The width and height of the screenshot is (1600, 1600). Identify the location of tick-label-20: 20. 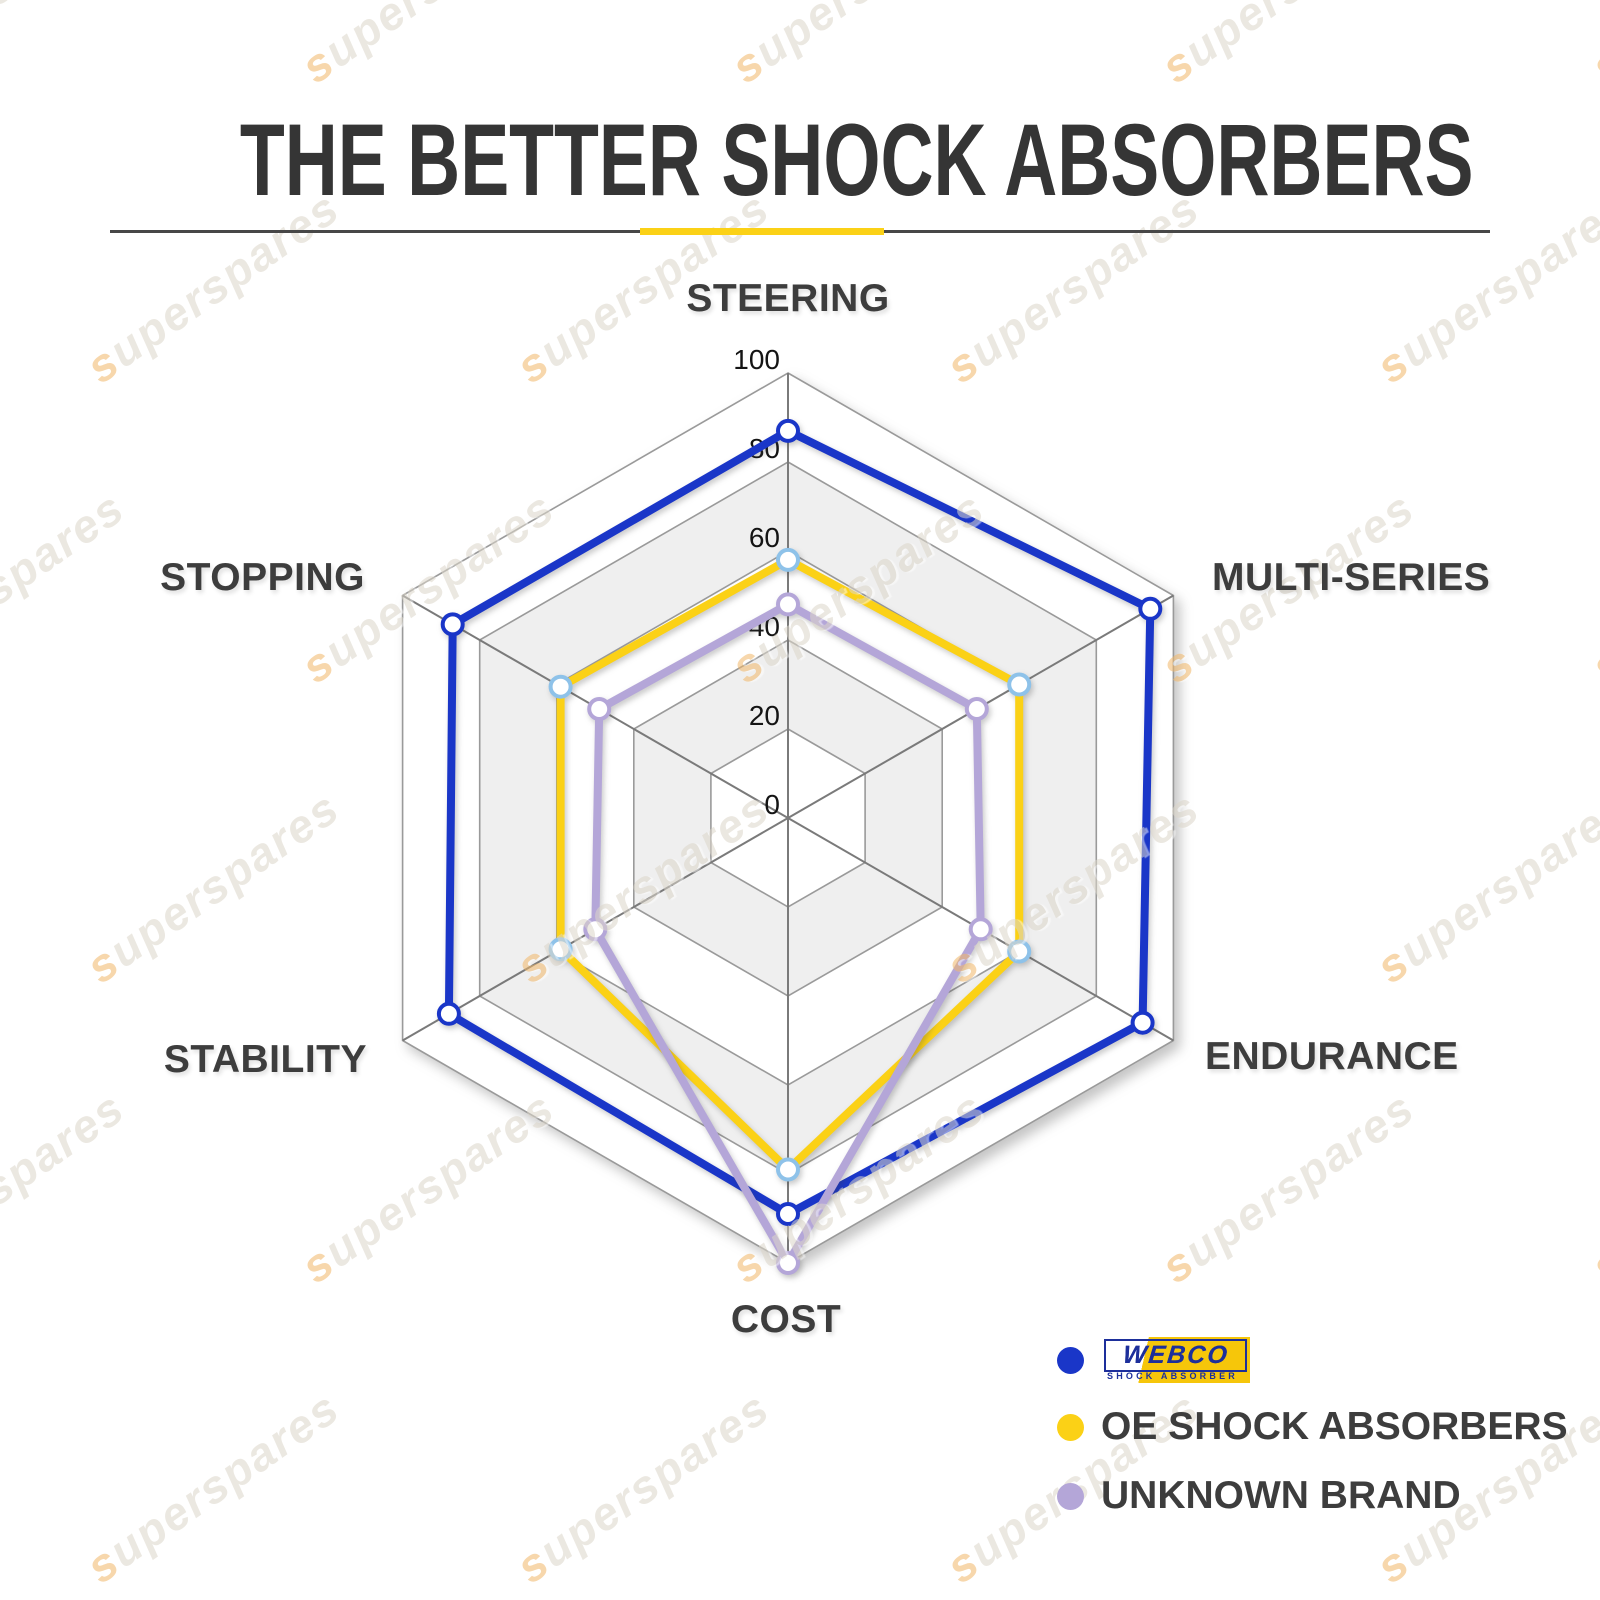
(764, 715).